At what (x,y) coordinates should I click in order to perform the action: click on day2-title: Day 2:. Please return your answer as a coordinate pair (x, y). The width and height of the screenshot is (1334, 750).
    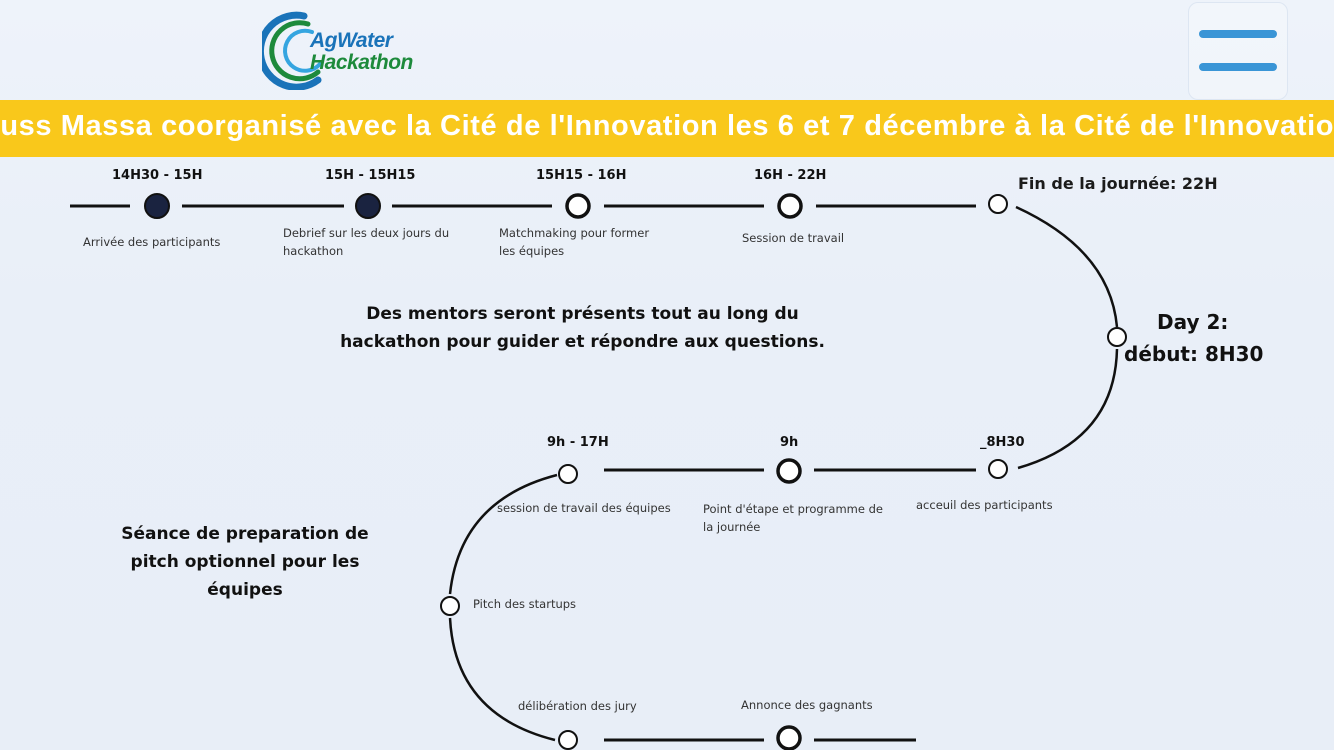
    Looking at the image, I should click on (1193, 322).